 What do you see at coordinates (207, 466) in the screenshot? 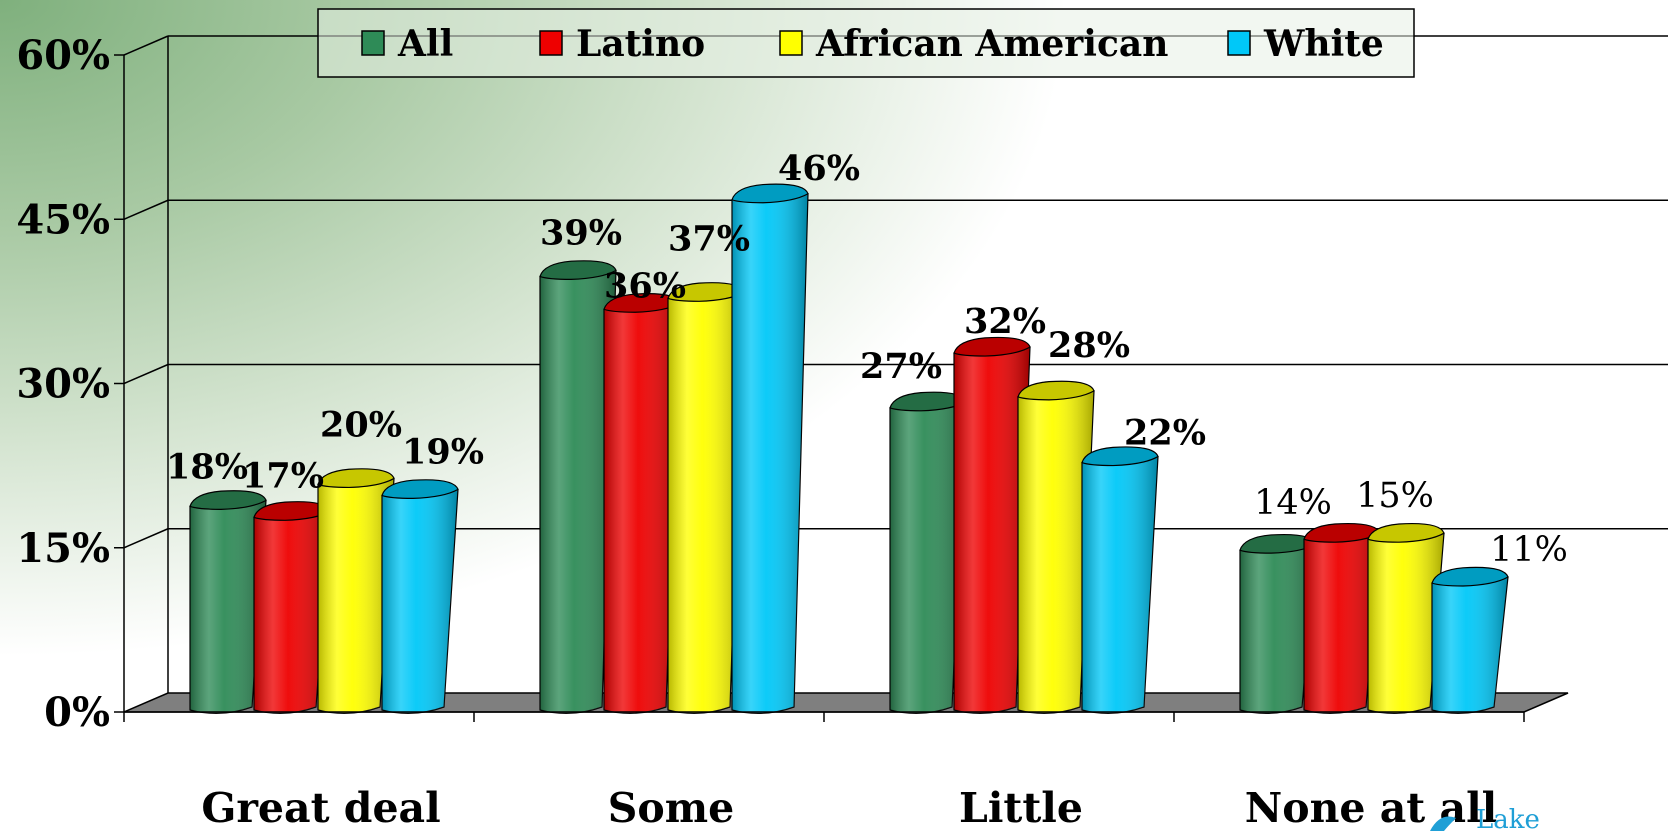
I see `data-label: 18%` at bounding box center [207, 466].